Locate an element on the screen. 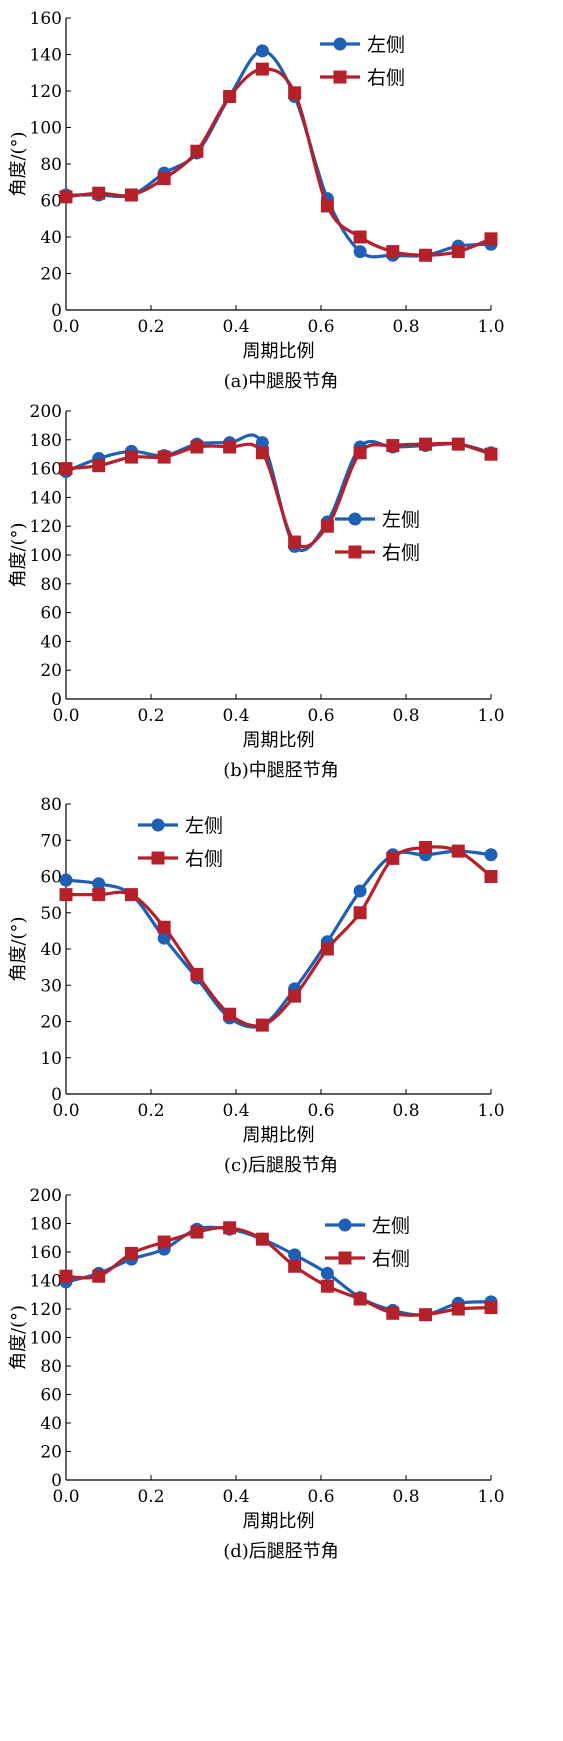  y-tick-label: 70 is located at coordinates (51, 841).